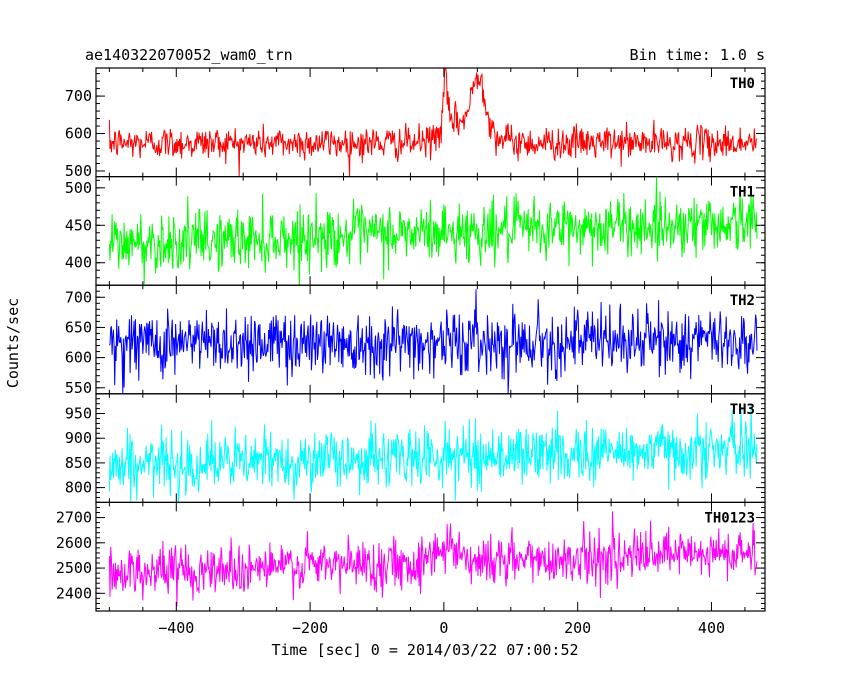  What do you see at coordinates (74, 543) in the screenshot?
I see `y-tick-label: 2600` at bounding box center [74, 543].